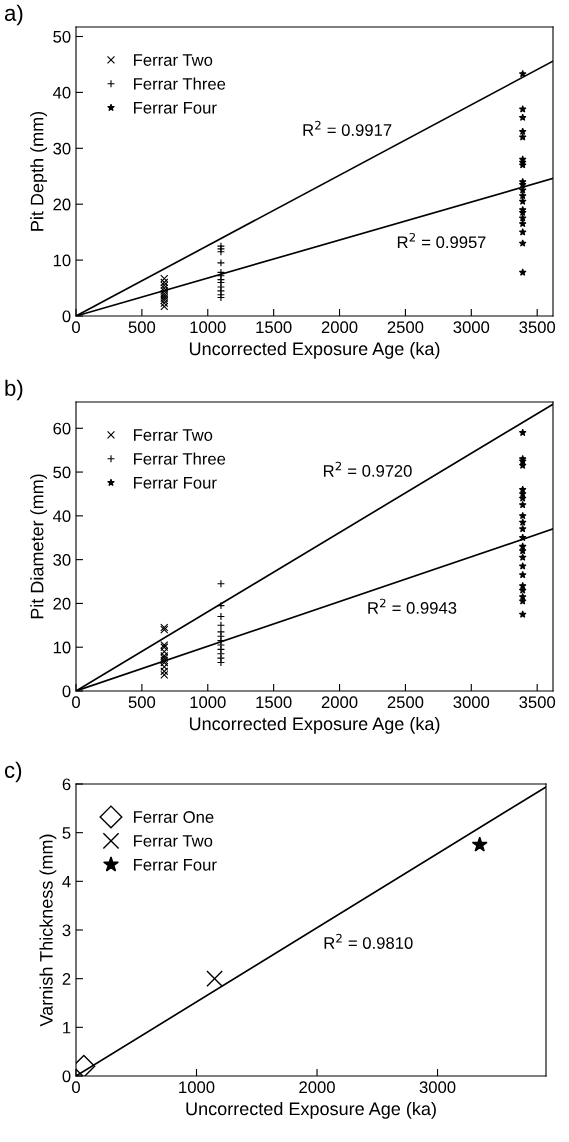  What do you see at coordinates (347, 128) in the screenshot?
I see `annotation: R$^{2}$ = 0.9917` at bounding box center [347, 128].